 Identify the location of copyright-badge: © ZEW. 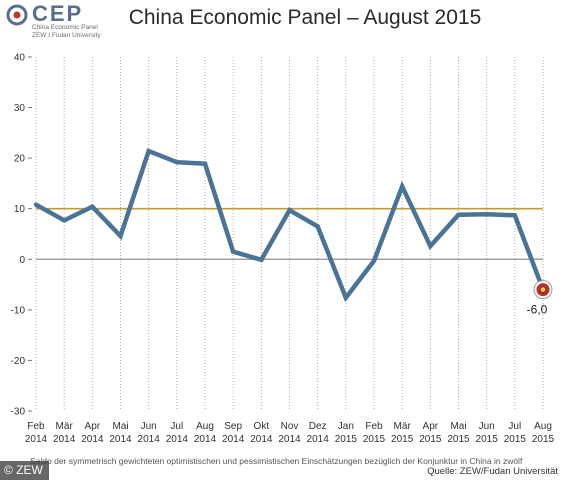
(24, 470).